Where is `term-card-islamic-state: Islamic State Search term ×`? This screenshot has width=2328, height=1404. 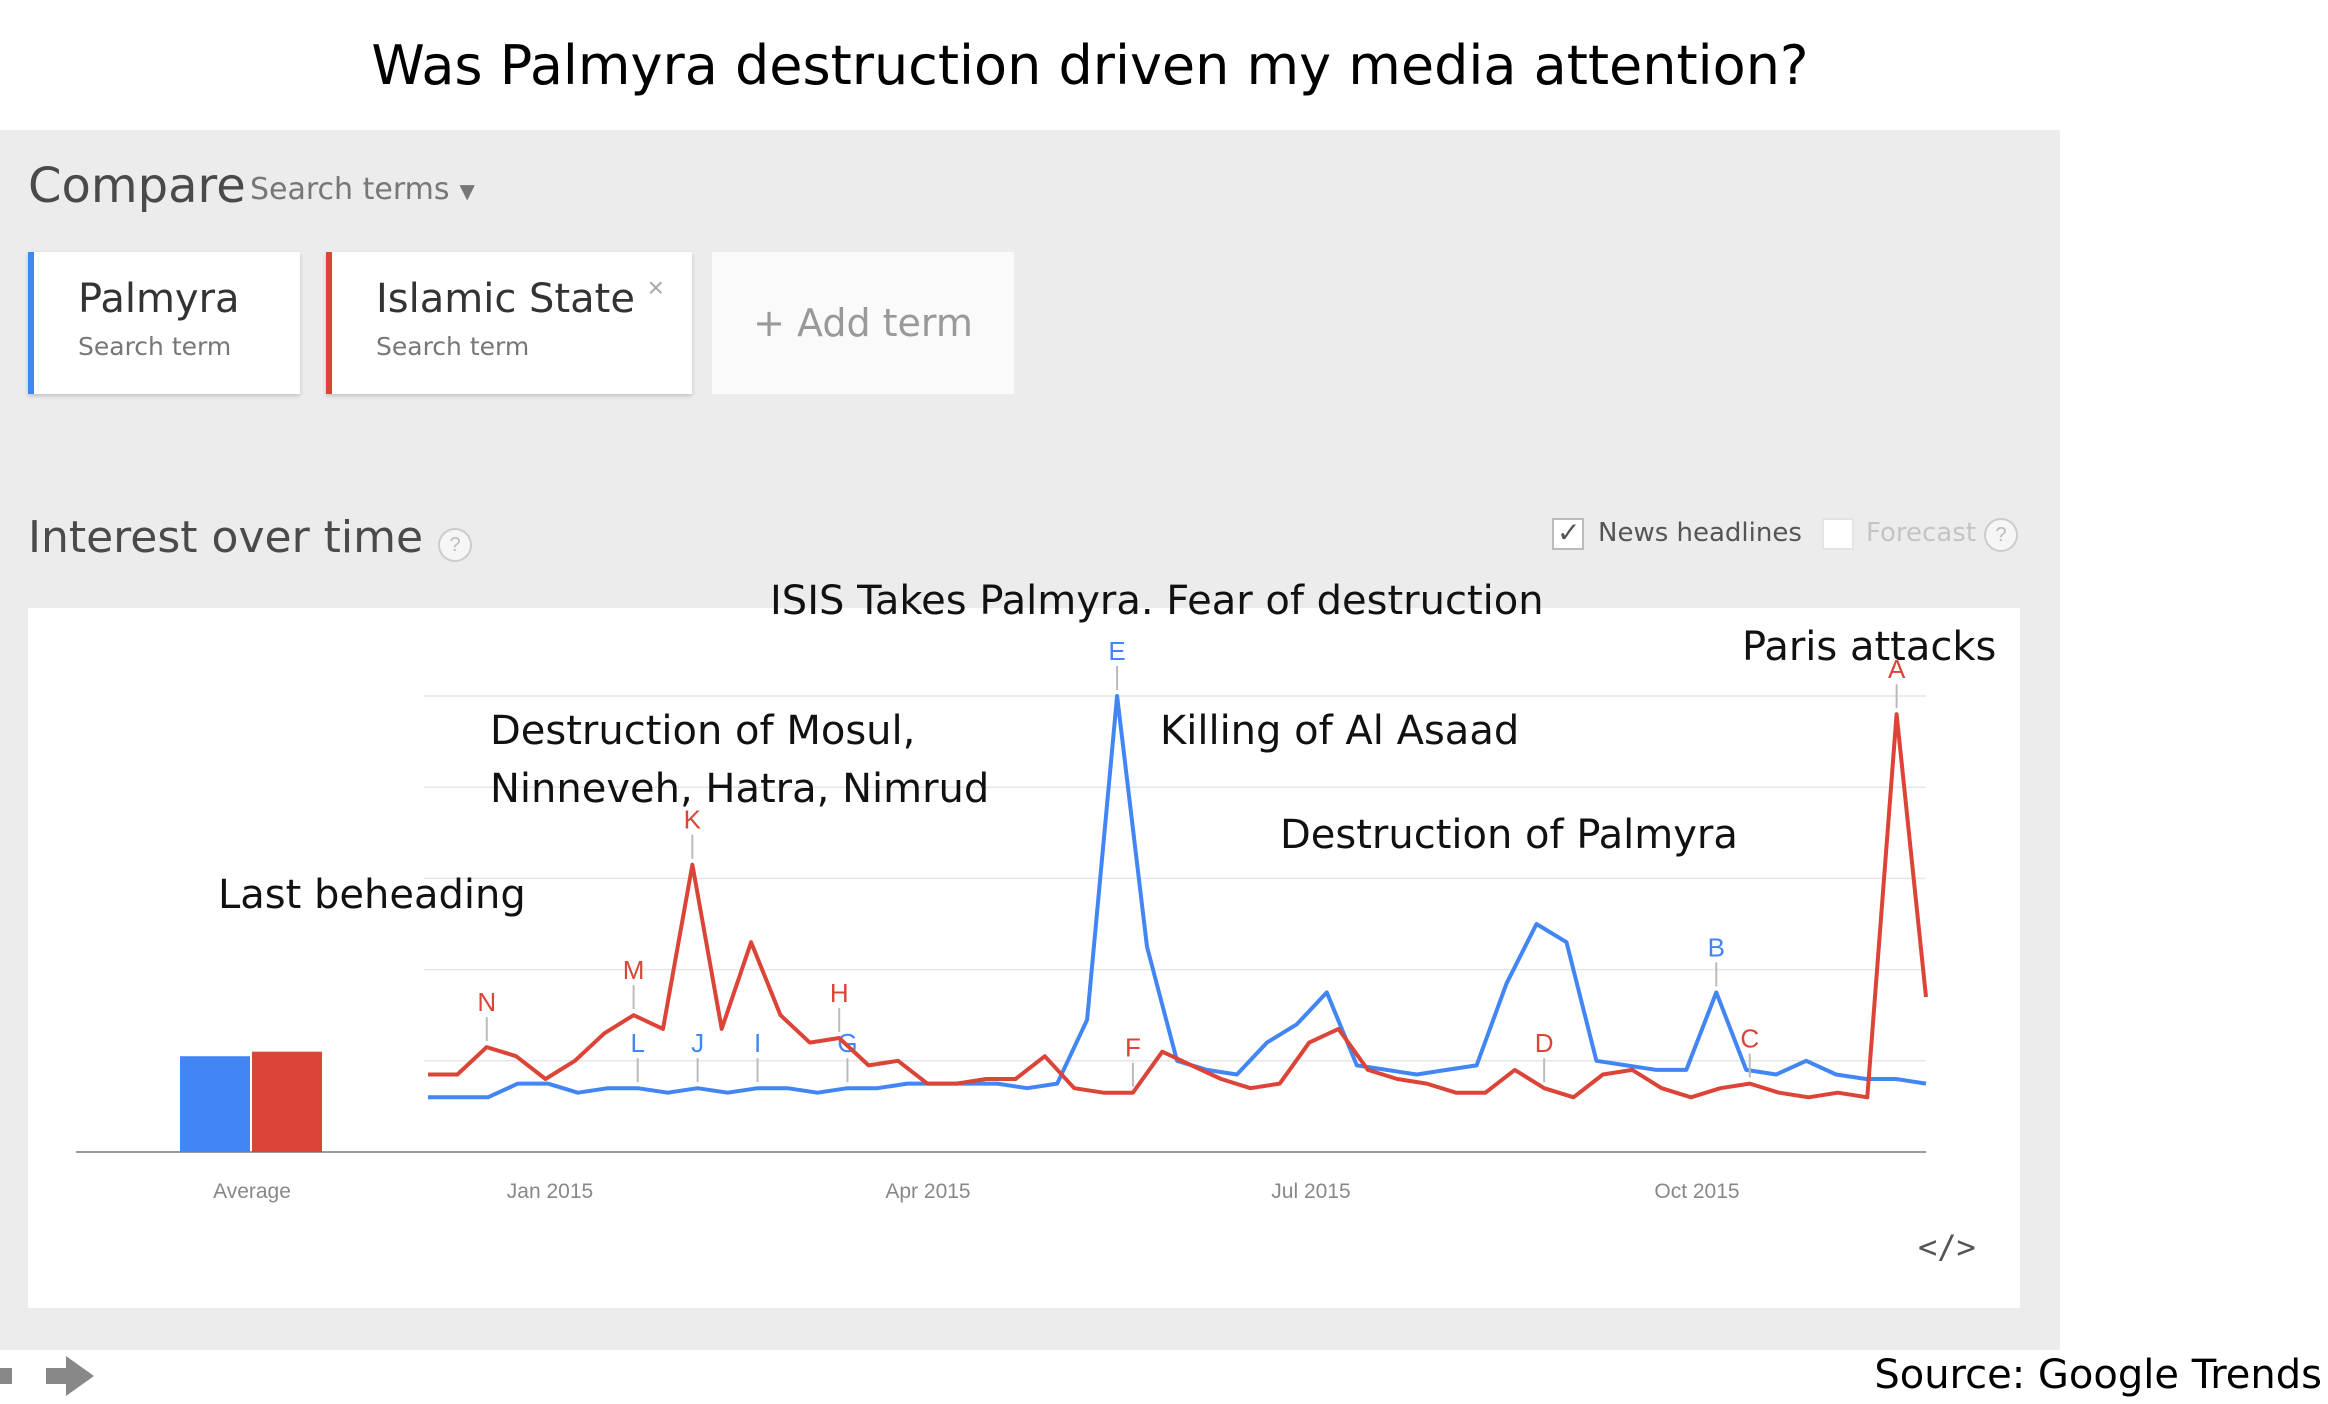
term-card-islamic-state: Islamic State Search term × is located at coordinates (509, 323).